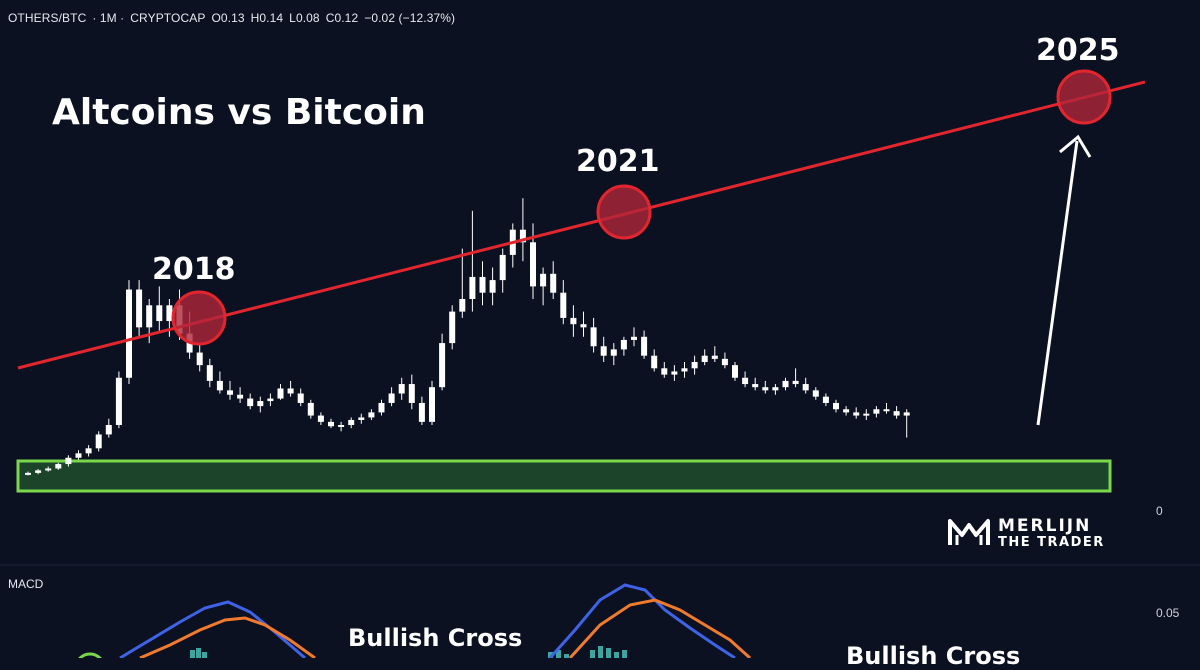 This screenshot has height=670, width=1200. I want to click on signal-line, so click(445, 628).